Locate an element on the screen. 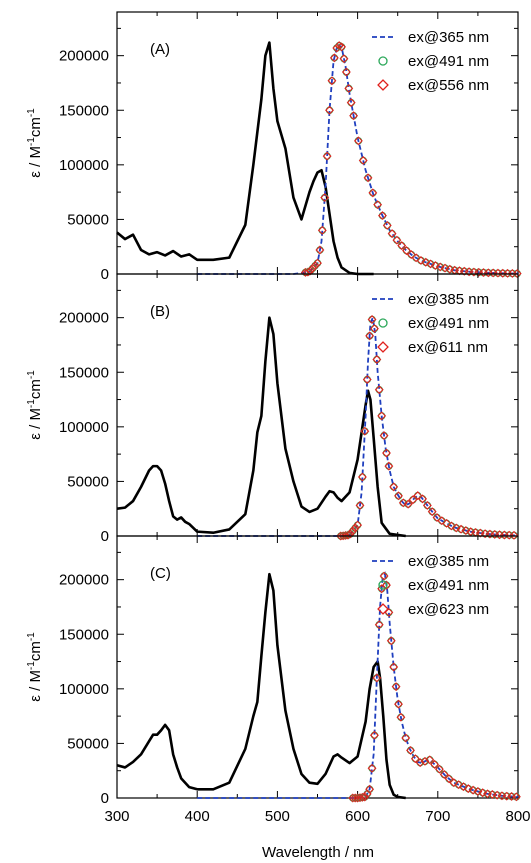 This screenshot has height=863, width=531. y-axis-title-ylabel-mid: cm is located at coordinates (35, 127).